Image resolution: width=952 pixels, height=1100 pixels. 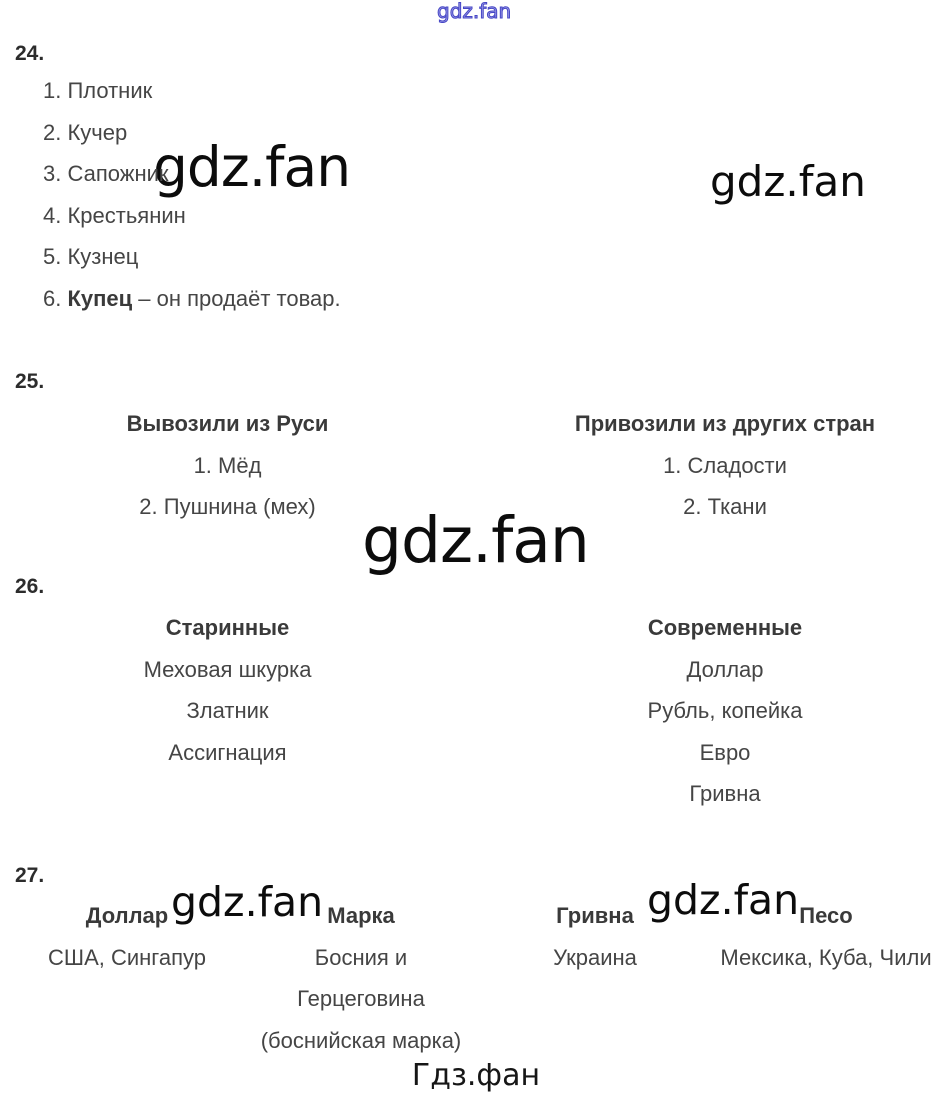 What do you see at coordinates (723, 900) in the screenshot?
I see `watermark-bottom-right: gdz.fan` at bounding box center [723, 900].